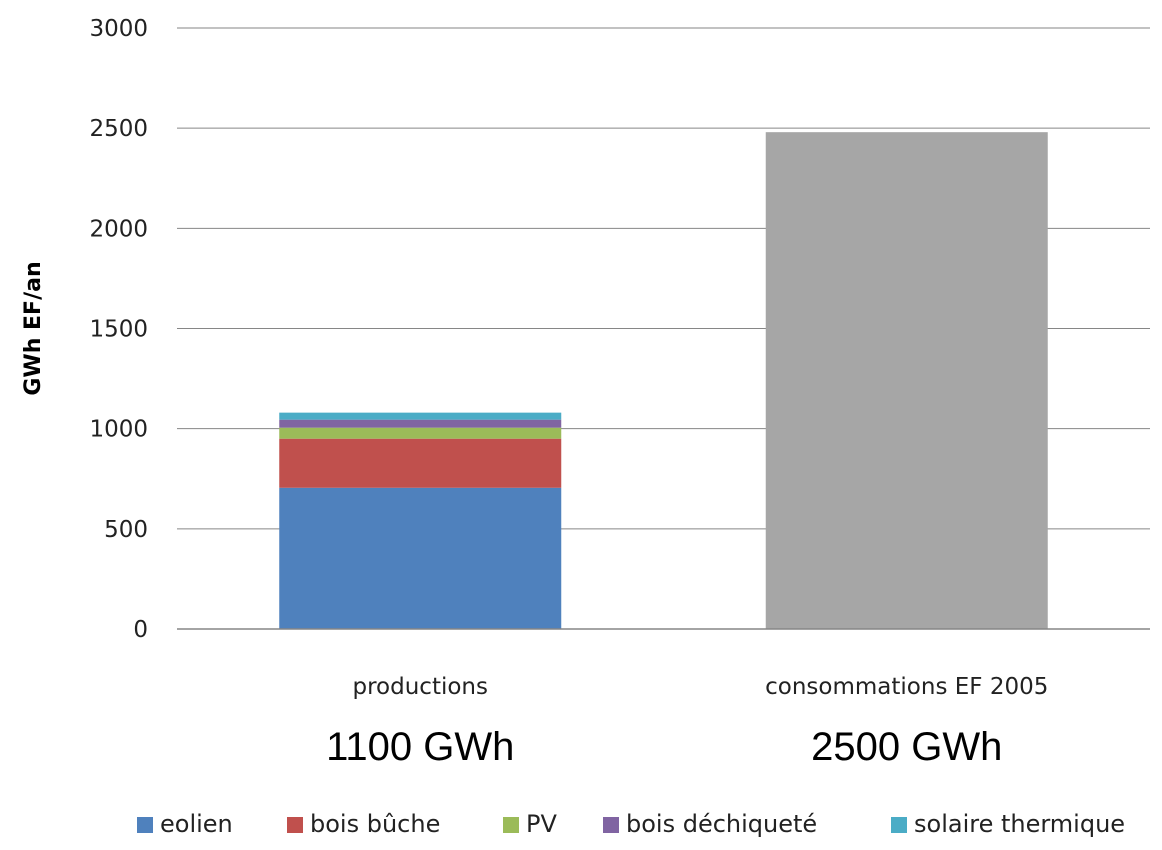  I want to click on y-tick-label: 500, so click(126, 530).